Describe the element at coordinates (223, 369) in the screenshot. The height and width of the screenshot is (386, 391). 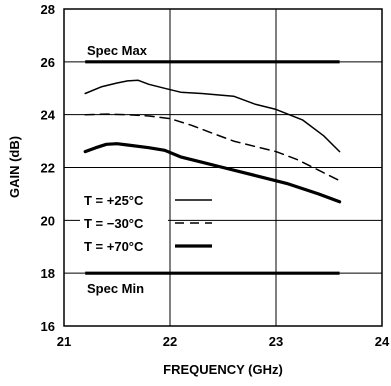
I see `x-axis-label: FREQUENCY (GHz)` at that location.